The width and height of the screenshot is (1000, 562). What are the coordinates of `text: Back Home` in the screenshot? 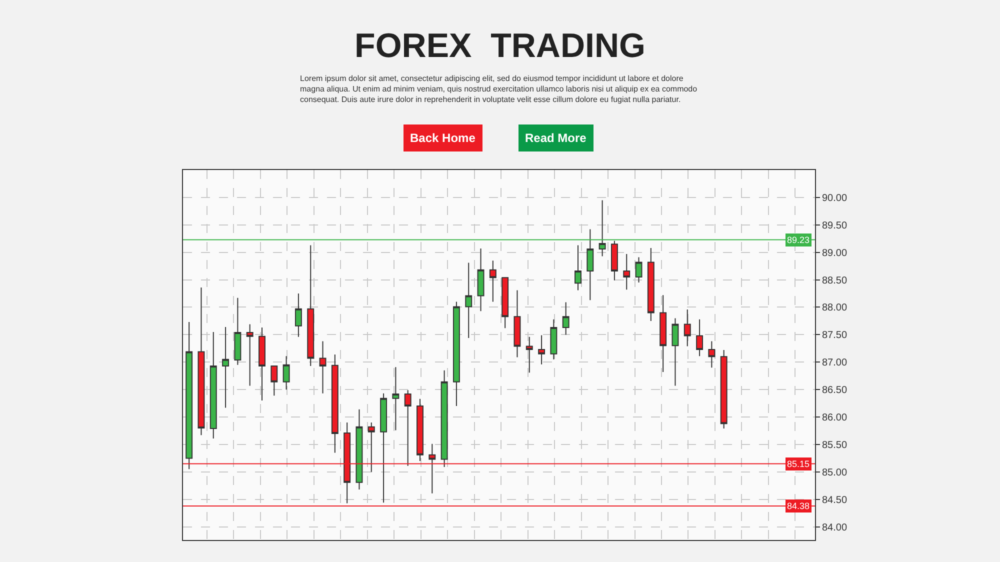 It's located at (443, 138).